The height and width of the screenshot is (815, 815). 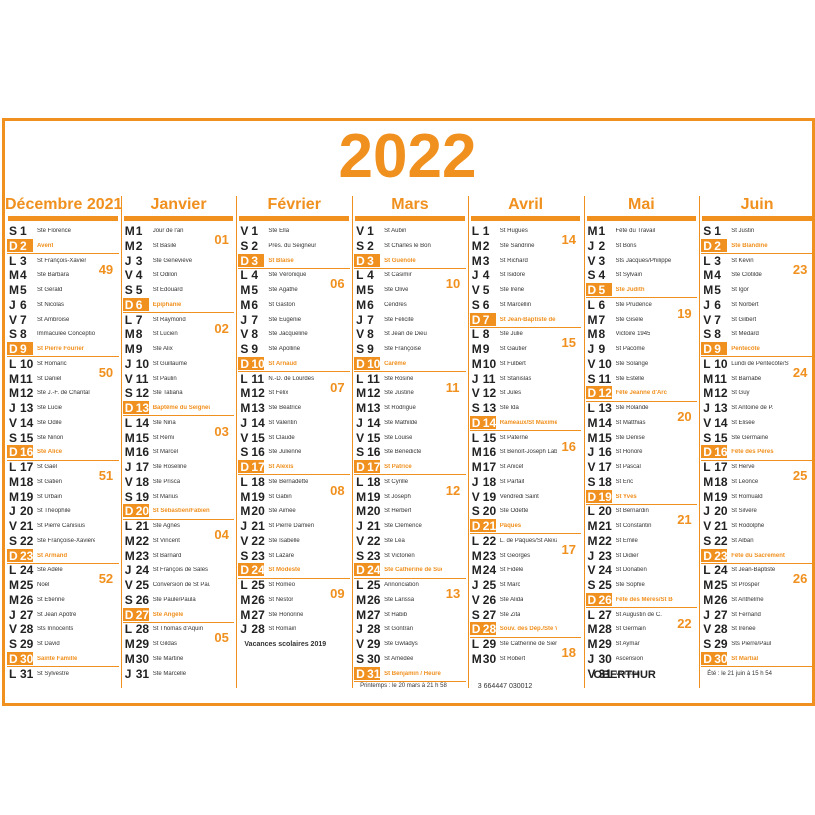 I want to click on day-number: 23, so click(x=27, y=555).